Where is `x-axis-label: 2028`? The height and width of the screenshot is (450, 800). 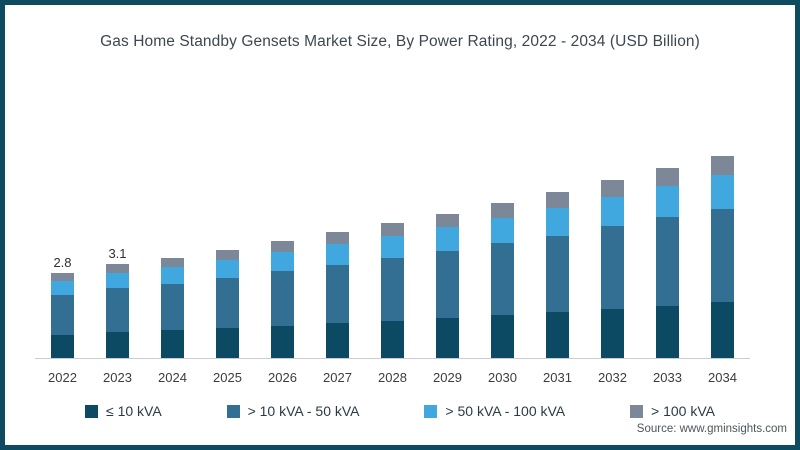
x-axis-label: 2028 is located at coordinates (392, 377).